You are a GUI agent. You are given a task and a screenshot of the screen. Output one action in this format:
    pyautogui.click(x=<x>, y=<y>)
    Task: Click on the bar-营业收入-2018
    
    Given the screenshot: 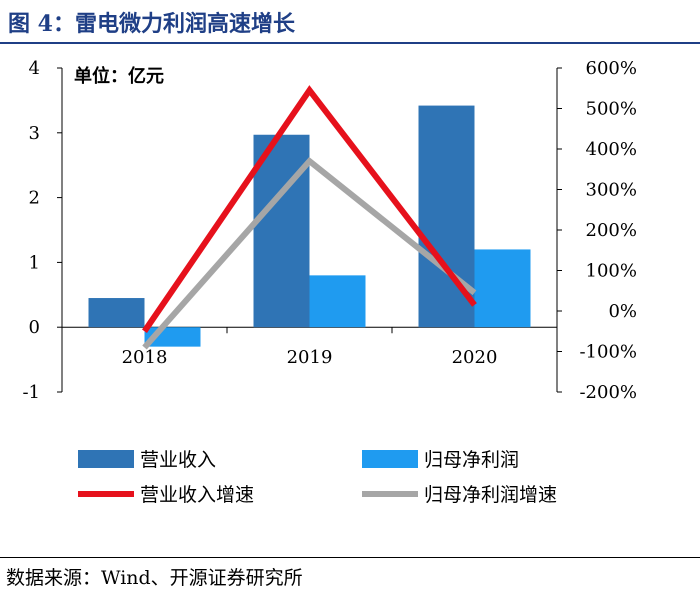 What is the action you would take?
    pyautogui.click(x=116, y=313)
    